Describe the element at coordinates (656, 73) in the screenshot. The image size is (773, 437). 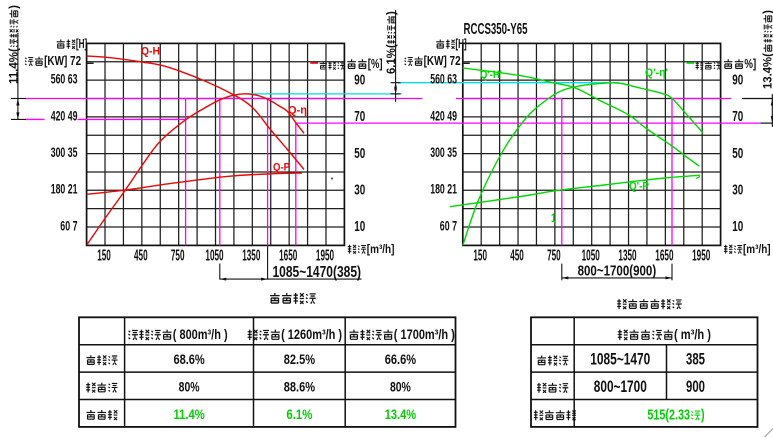
I see `svg-text: Q'-η'` at that location.